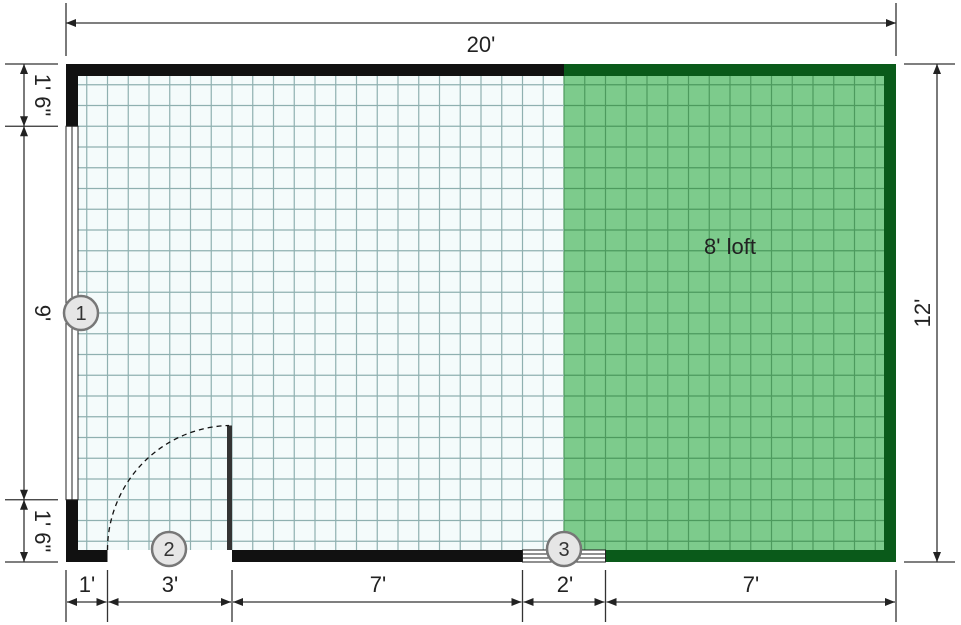 The image size is (961, 625). What do you see at coordinates (170, 584) in the screenshot?
I see `dim-bottom-2: 3'` at bounding box center [170, 584].